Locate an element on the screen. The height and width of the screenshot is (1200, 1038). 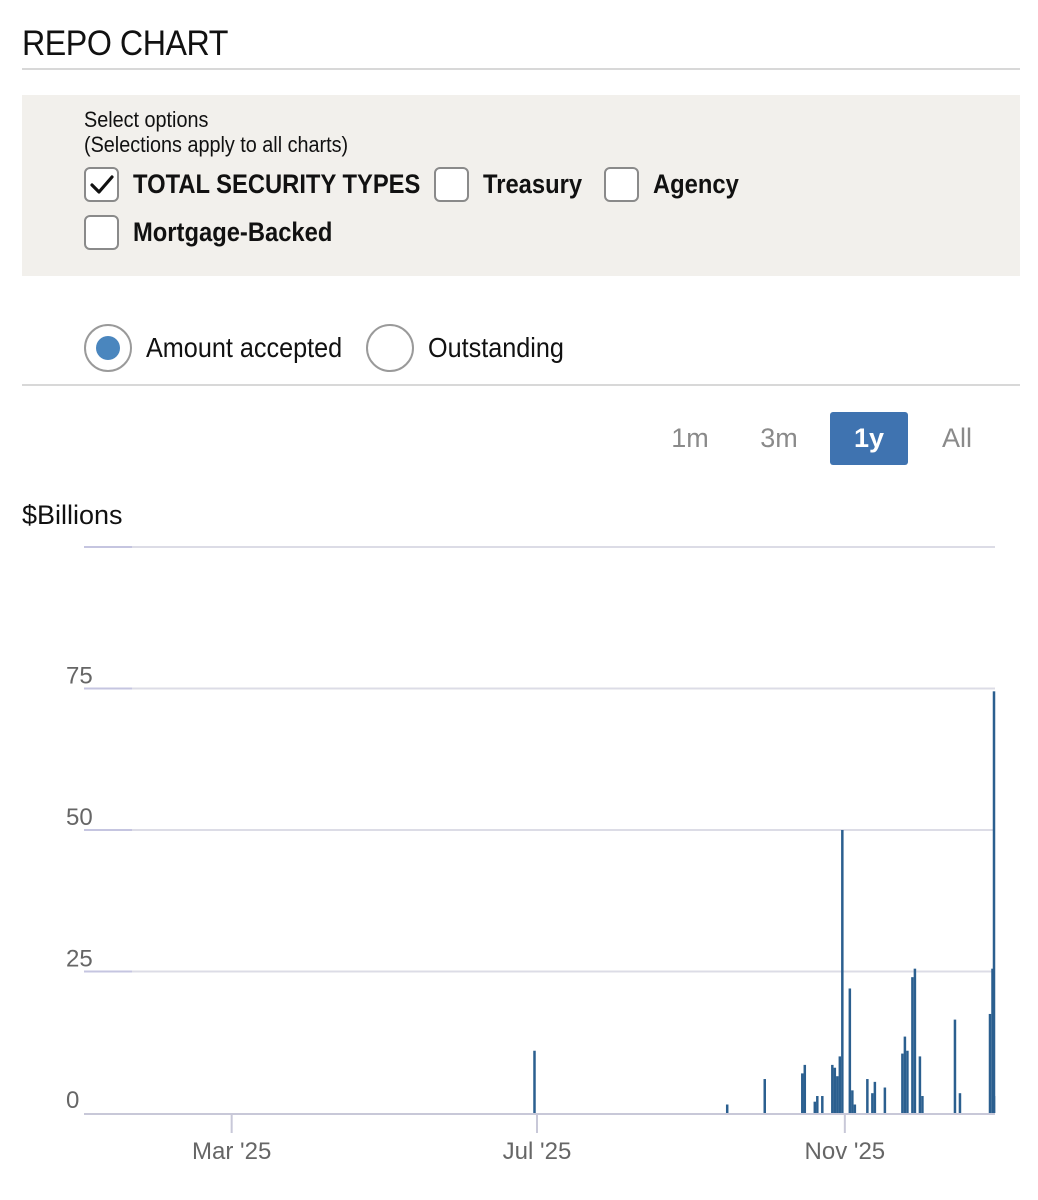
checkbox-treasury: Treasury is located at coordinates (515, 184).